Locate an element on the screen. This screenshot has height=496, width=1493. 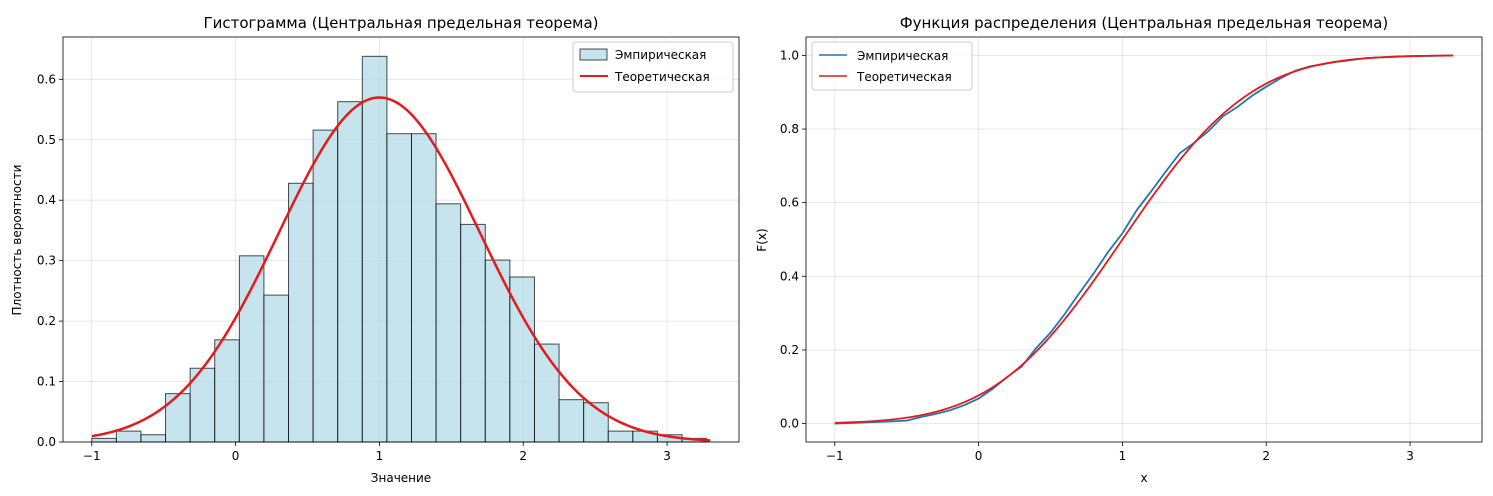
cdf-y-tick-label: 1.0 is located at coordinates (789, 55).